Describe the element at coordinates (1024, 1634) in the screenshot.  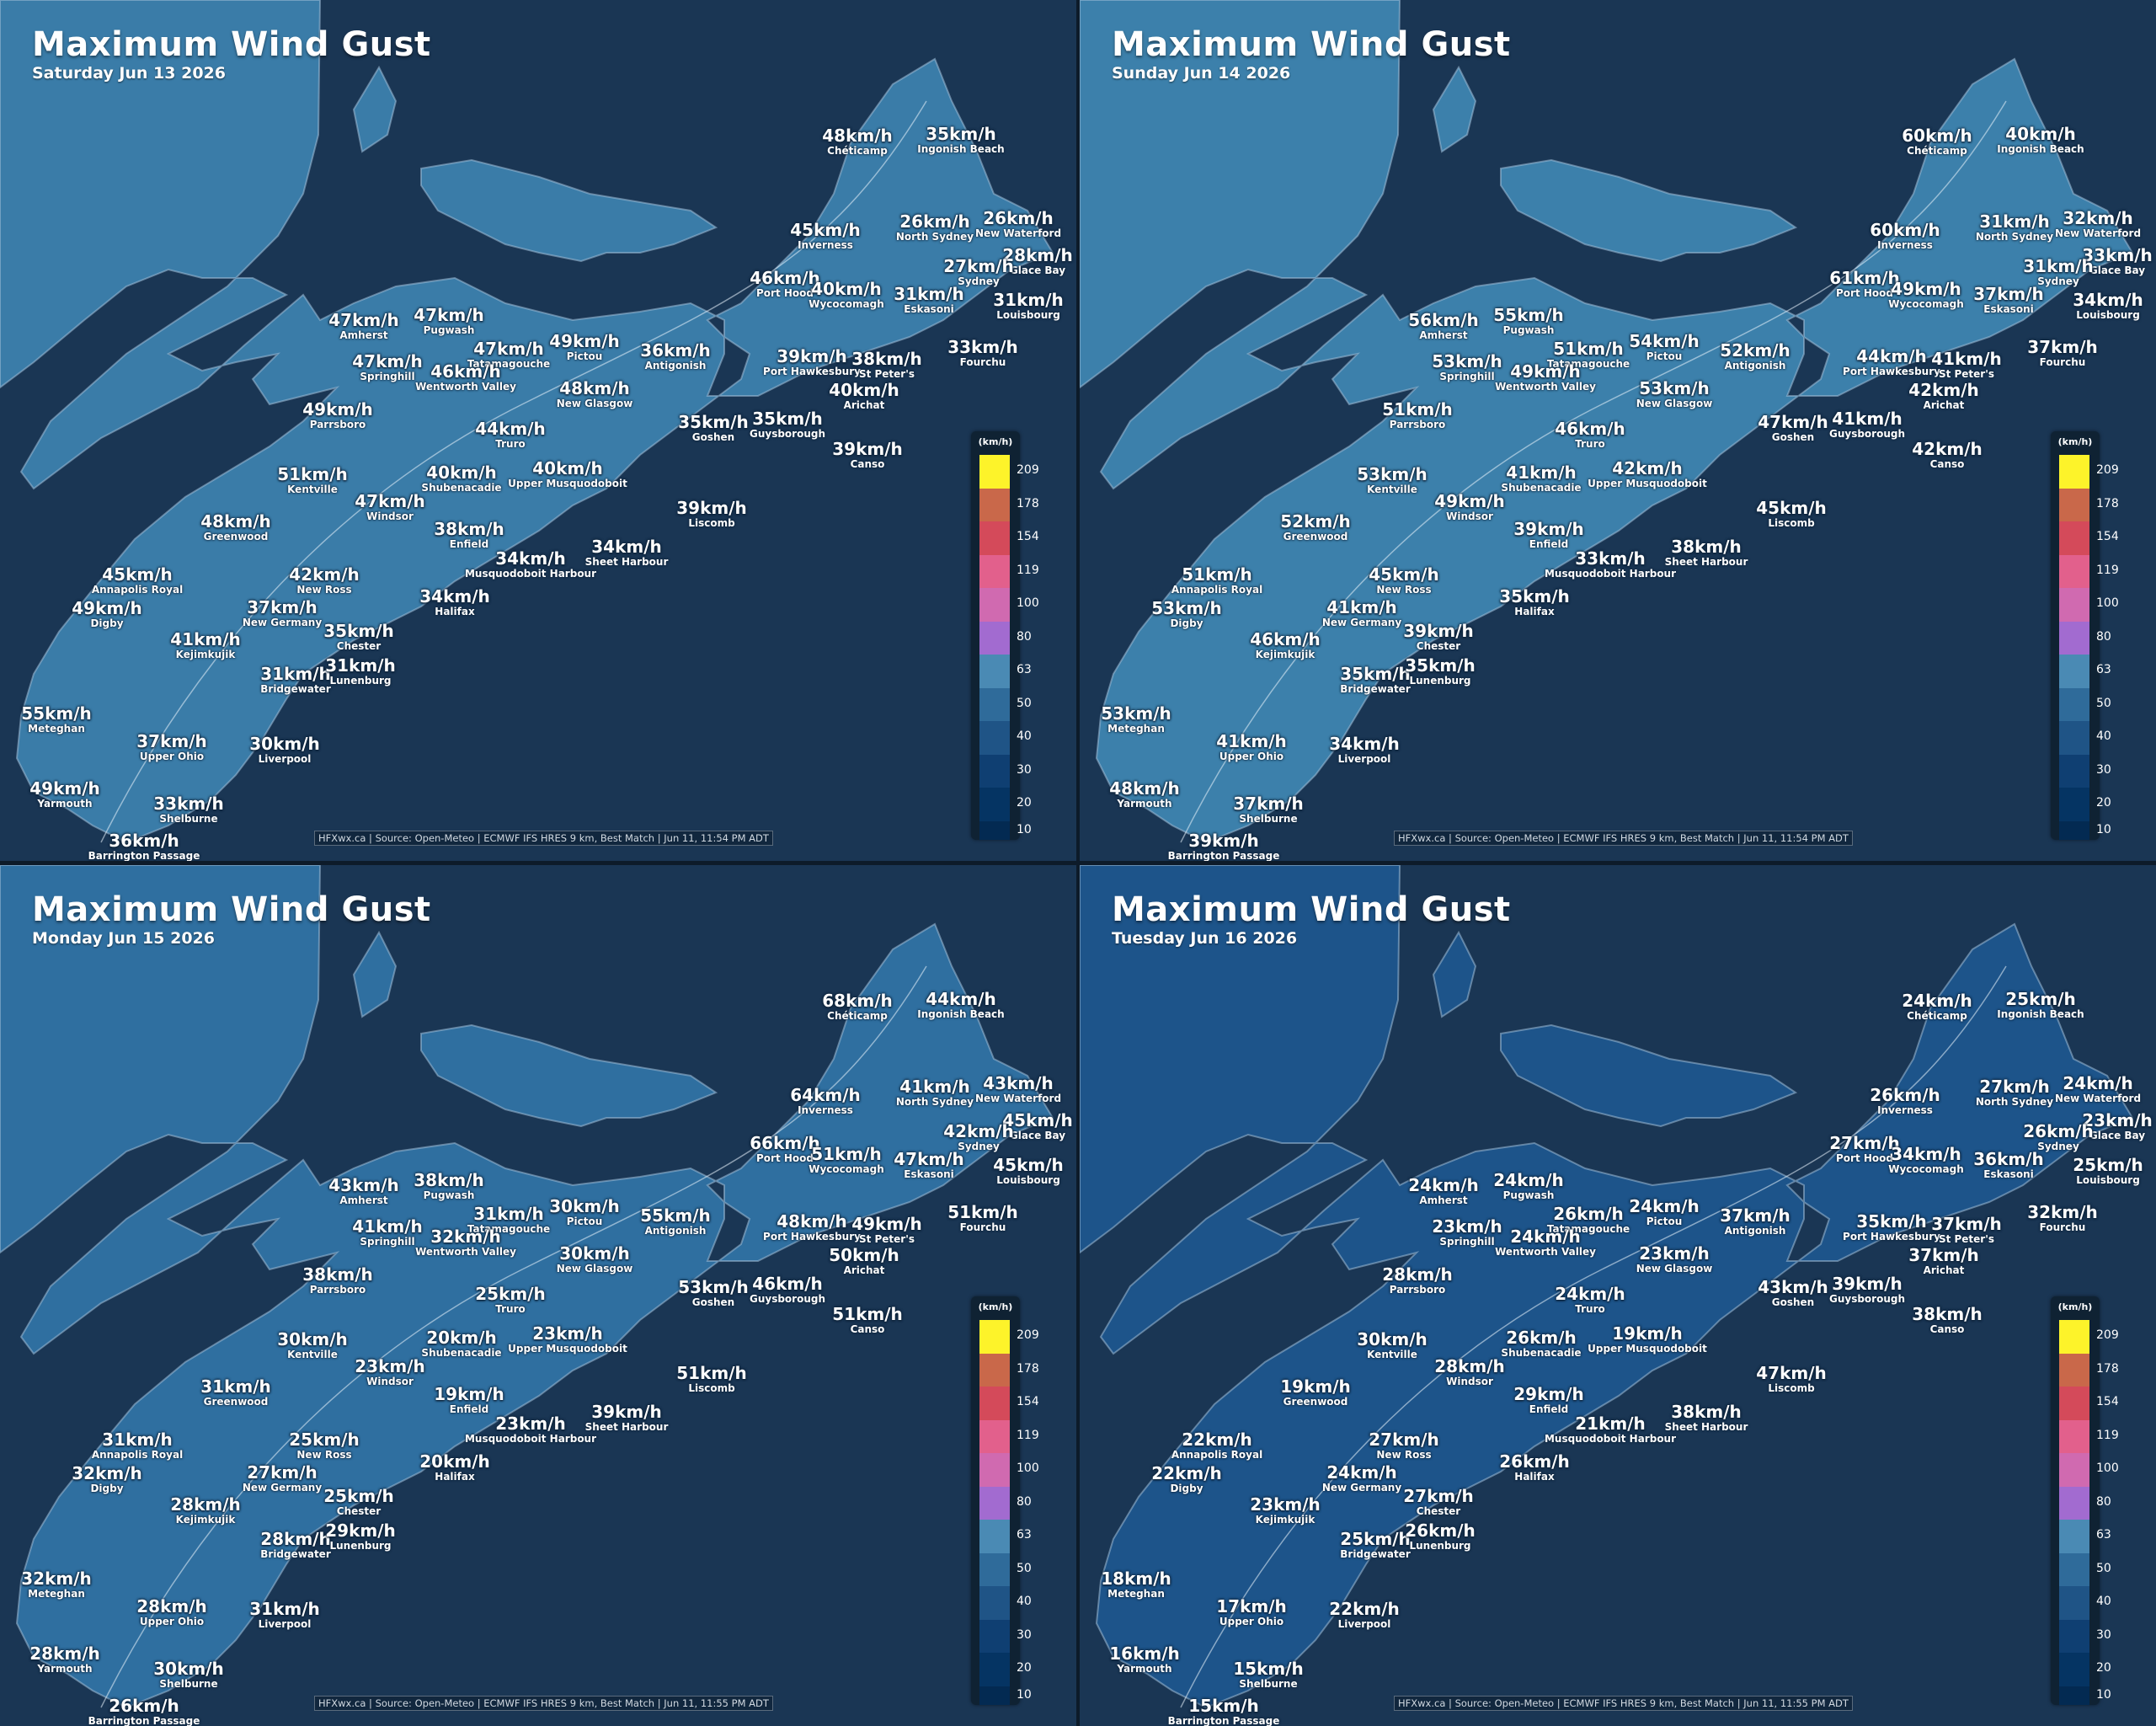
I see `legend-value: 30` at that location.